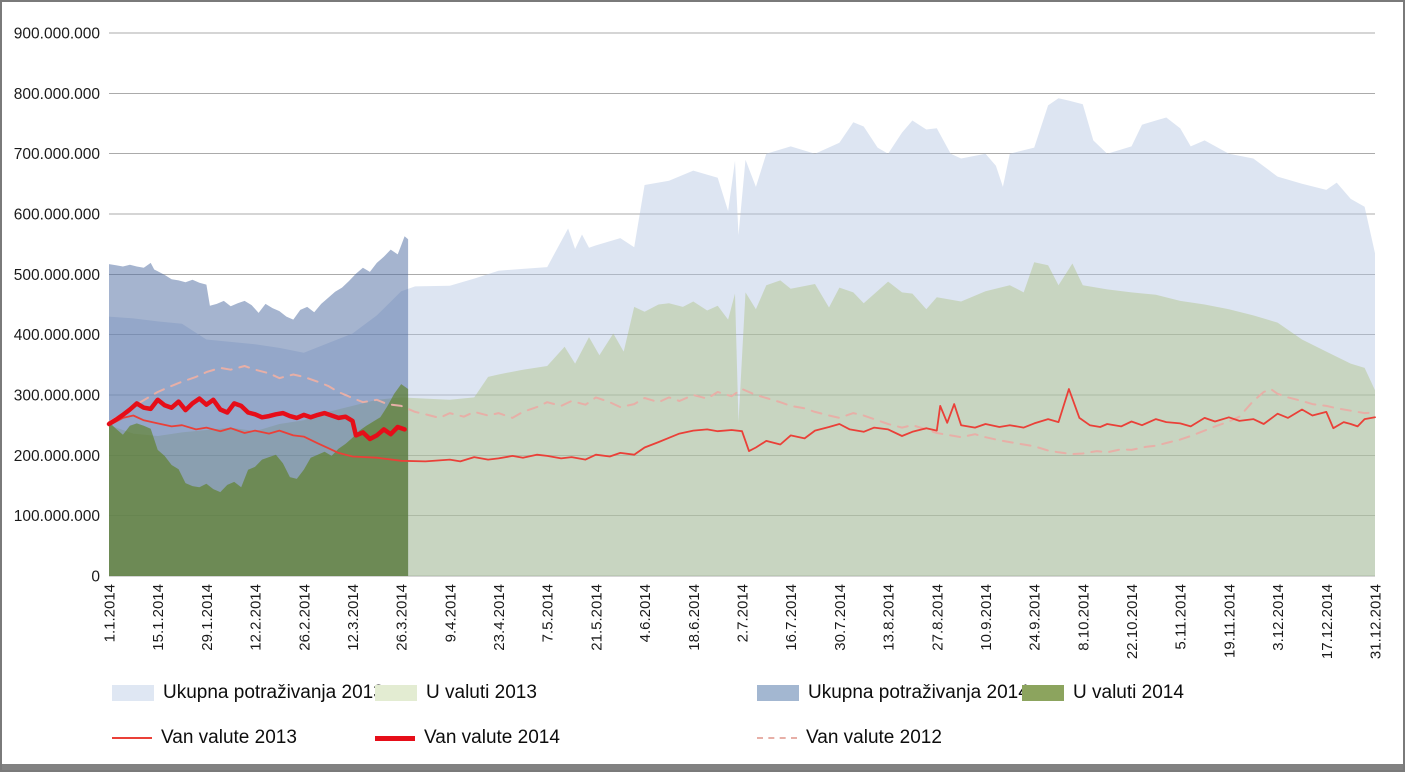  I want to click on x-tick-label: 22.10.2014, so click(1132, 621).